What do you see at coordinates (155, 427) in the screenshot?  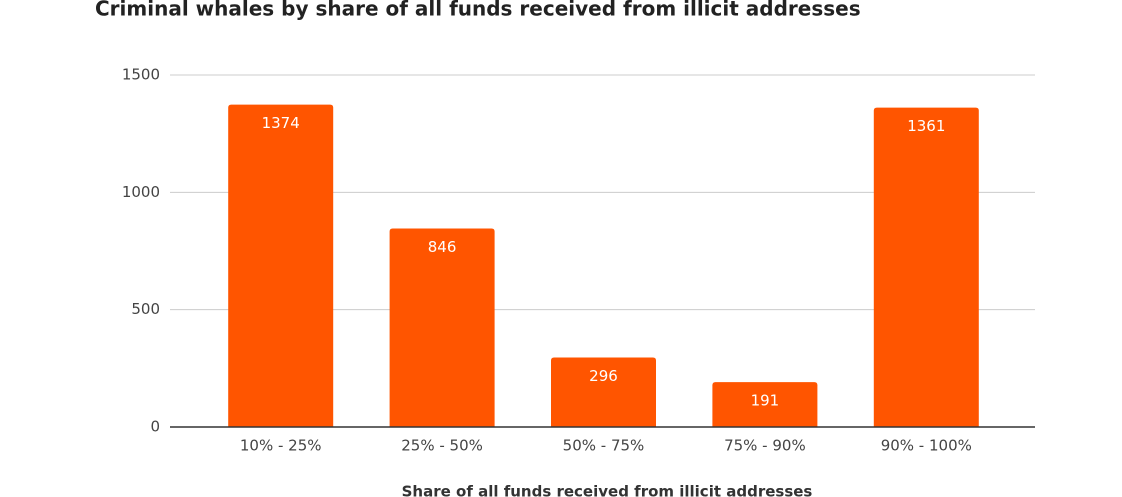 I see `y-tick-label: 0` at bounding box center [155, 427].